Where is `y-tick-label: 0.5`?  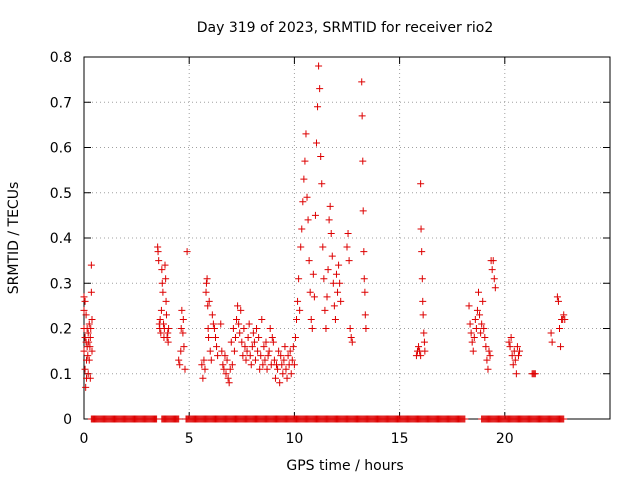 y-tick-label: 0.5 is located at coordinates (61, 194).